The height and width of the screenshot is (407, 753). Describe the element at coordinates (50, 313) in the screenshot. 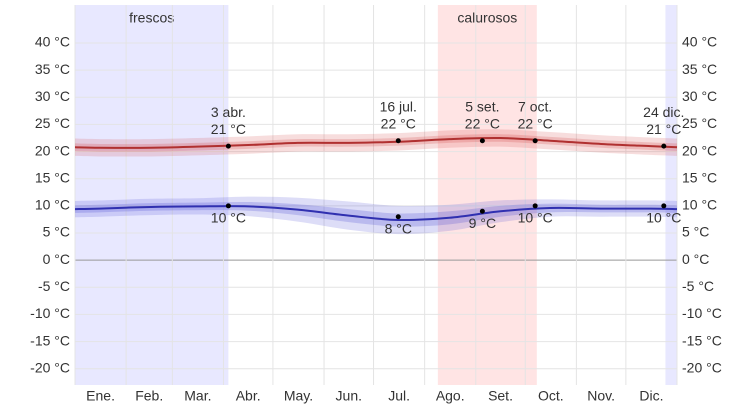

I see `y-tick-label: -10 °C` at that location.